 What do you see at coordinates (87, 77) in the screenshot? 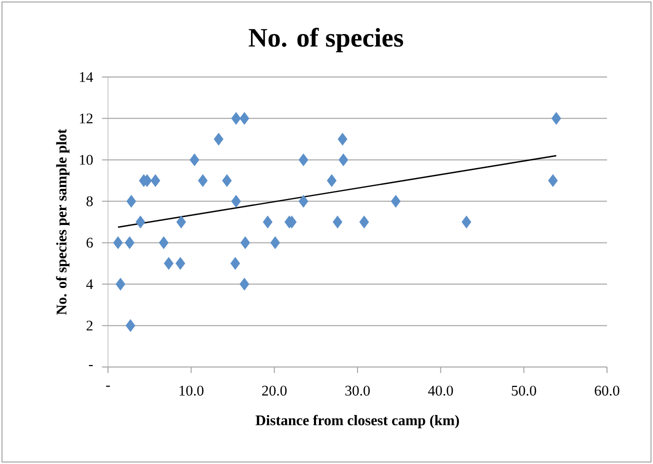
I see `y-tick-label: 14` at bounding box center [87, 77].